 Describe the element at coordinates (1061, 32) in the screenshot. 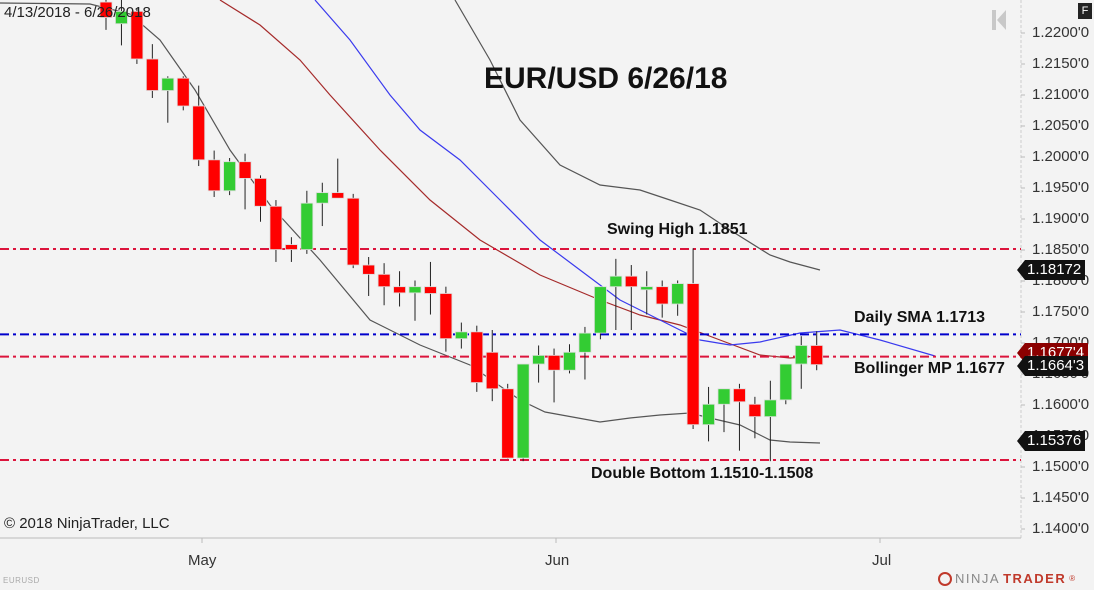

I see `y-tick: 1.2200'0` at that location.